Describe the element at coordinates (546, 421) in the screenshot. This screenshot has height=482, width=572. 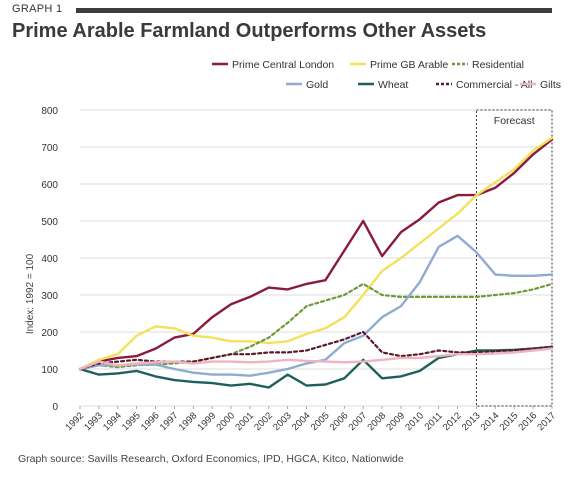
I see `x-tick-label: 2017` at that location.